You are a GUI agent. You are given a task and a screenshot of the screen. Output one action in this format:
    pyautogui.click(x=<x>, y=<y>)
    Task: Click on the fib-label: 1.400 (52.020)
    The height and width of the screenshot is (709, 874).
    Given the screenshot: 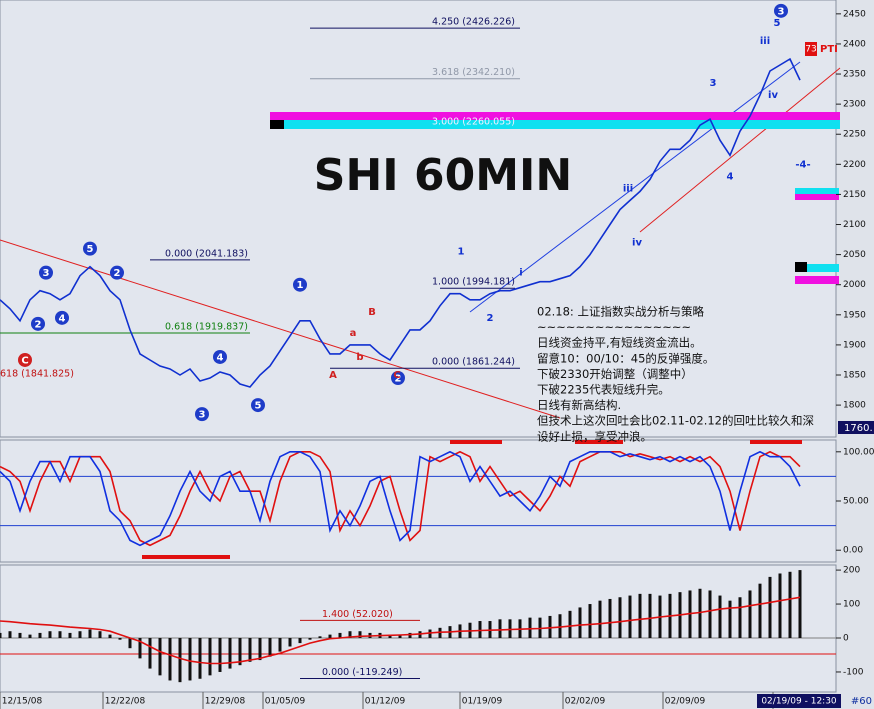 What is the action you would take?
    pyautogui.click(x=357, y=614)
    